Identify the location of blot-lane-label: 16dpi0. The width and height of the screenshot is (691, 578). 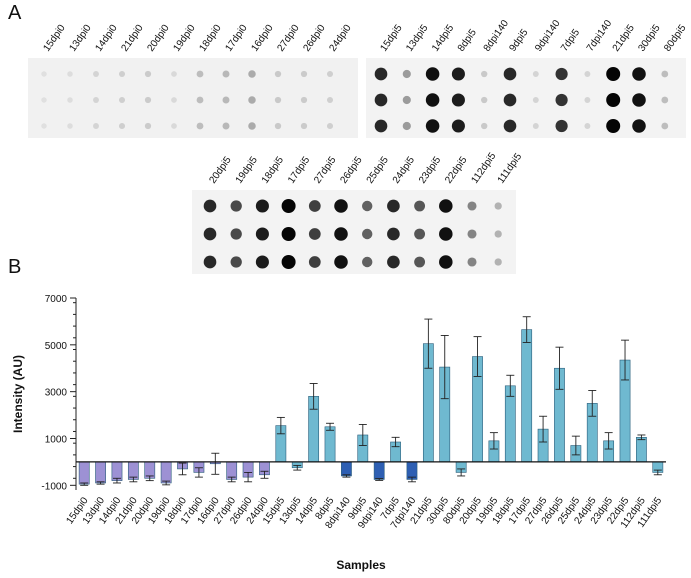
(262, 37).